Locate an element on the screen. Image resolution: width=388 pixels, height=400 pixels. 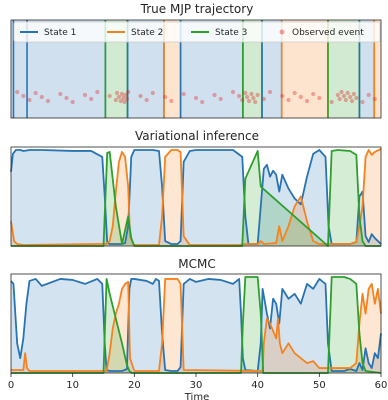
legend-label-state1: State 1 is located at coordinates (60, 33).